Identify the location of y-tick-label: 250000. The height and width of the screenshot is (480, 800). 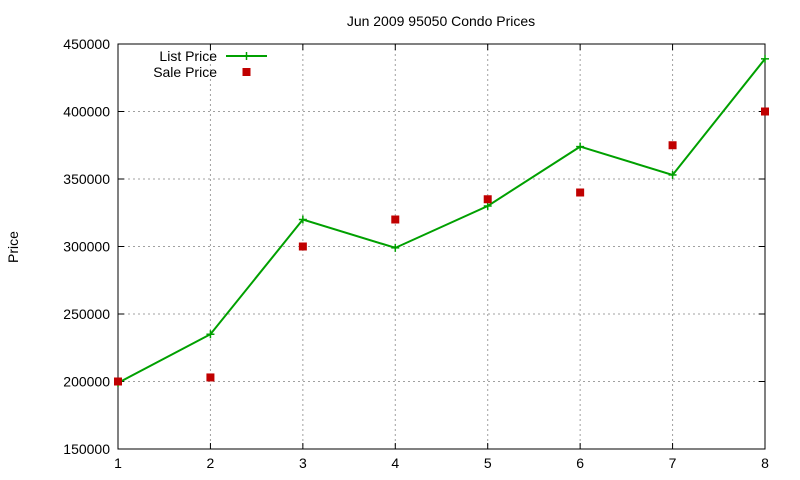
(86, 314).